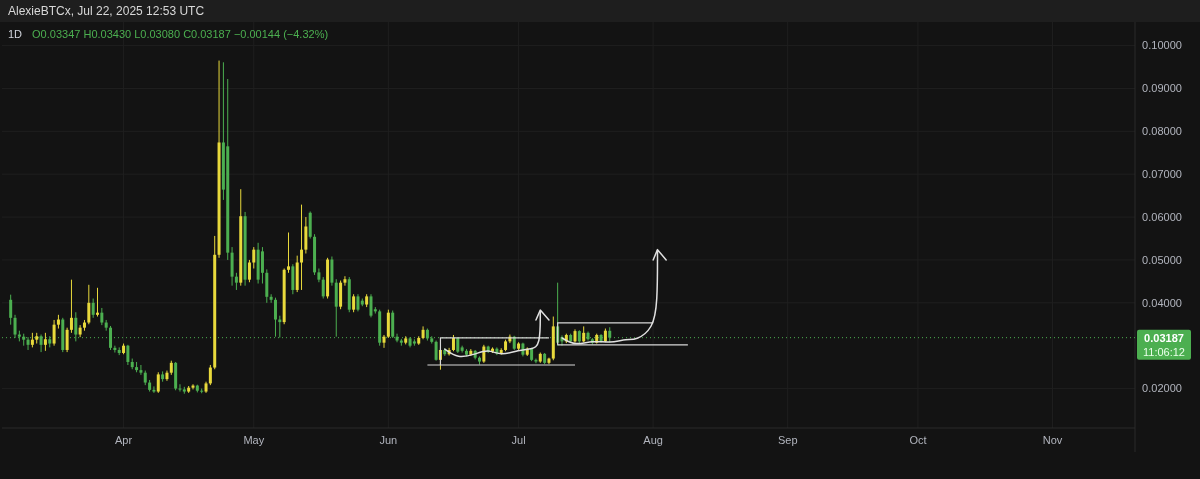 The height and width of the screenshot is (479, 1200). What do you see at coordinates (1162, 88) in the screenshot?
I see `y-tick-label: 0.09000` at bounding box center [1162, 88].